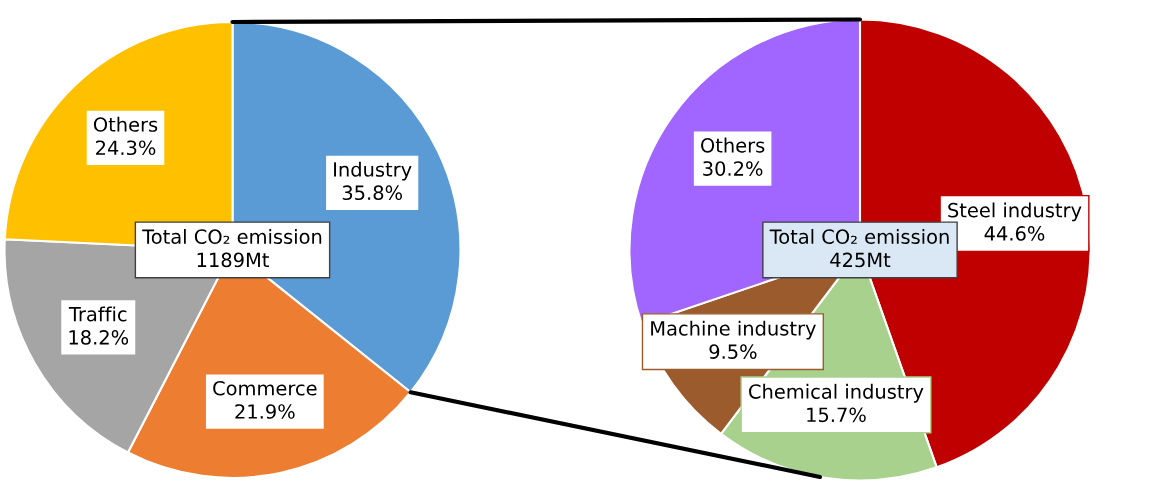 The width and height of the screenshot is (1156, 495). I want to click on text: Total CO₂ emission 425Mt, so click(859, 248).